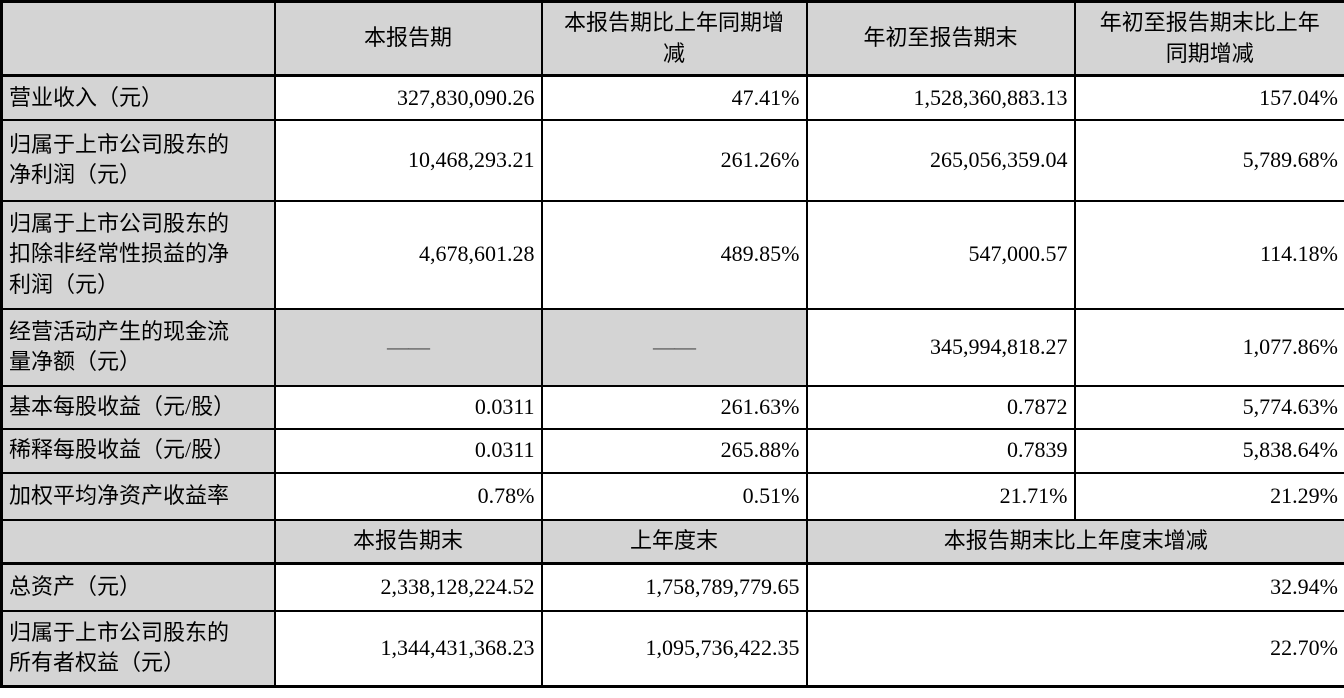 This screenshot has width=1344, height=698. I want to click on cell-value: 1,758,789,779.65, so click(674, 587).